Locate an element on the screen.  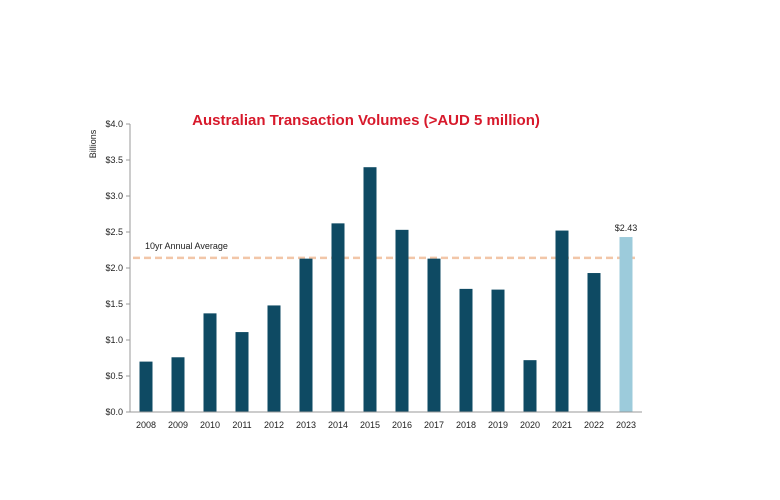
x-tick-label: 2021 is located at coordinates (562, 425).